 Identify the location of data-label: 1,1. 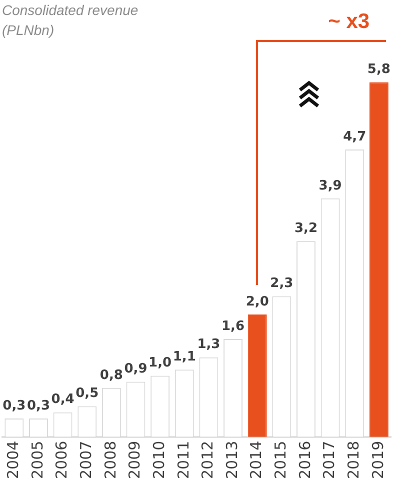
(184, 356).